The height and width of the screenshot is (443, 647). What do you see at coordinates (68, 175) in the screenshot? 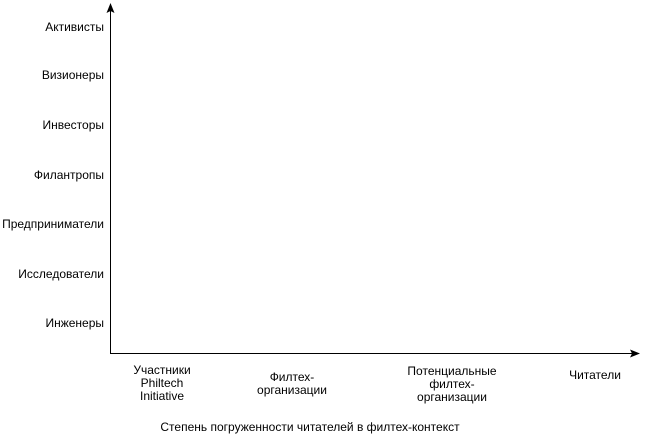
I see `y-label-philanthropists: Филантропы` at bounding box center [68, 175].